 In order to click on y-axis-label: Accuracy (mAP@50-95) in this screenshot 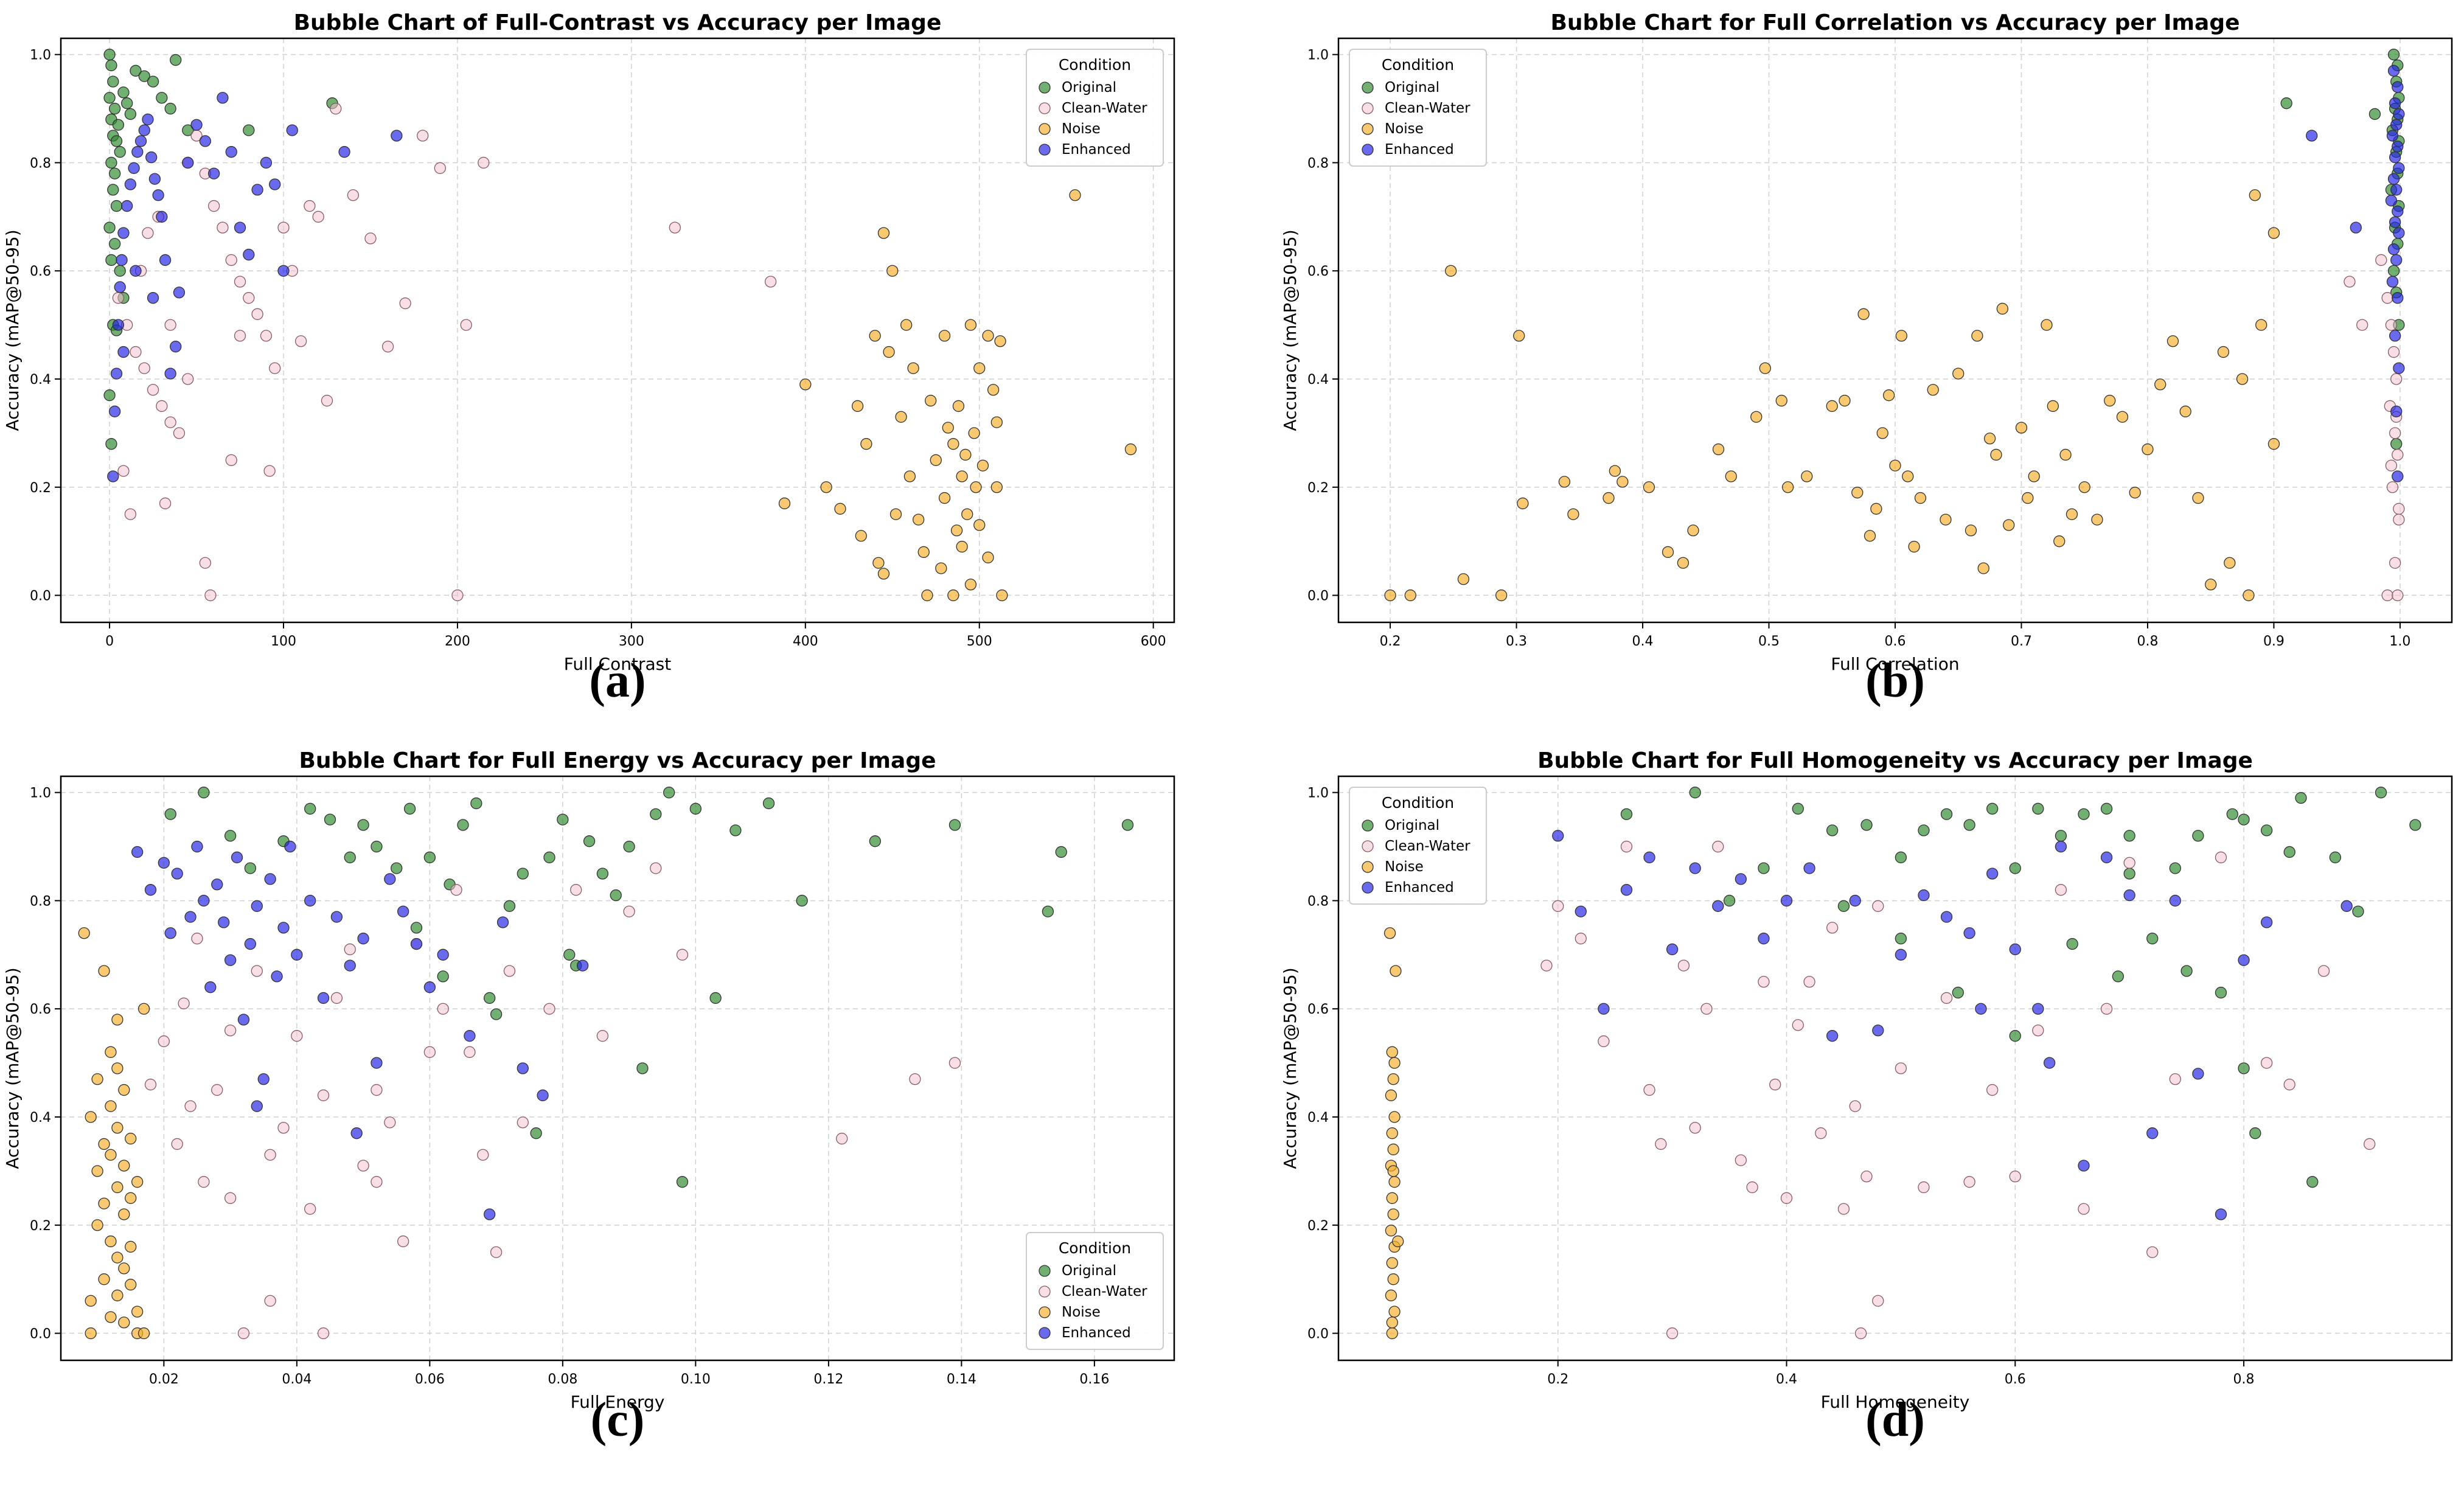, I will do `click(12, 1068)`.